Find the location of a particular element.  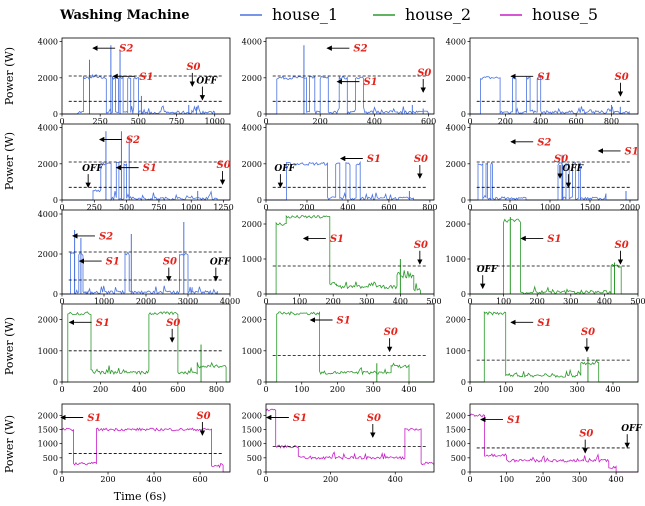

ylabel-row2: Power (W) is located at coordinates (9, 161).